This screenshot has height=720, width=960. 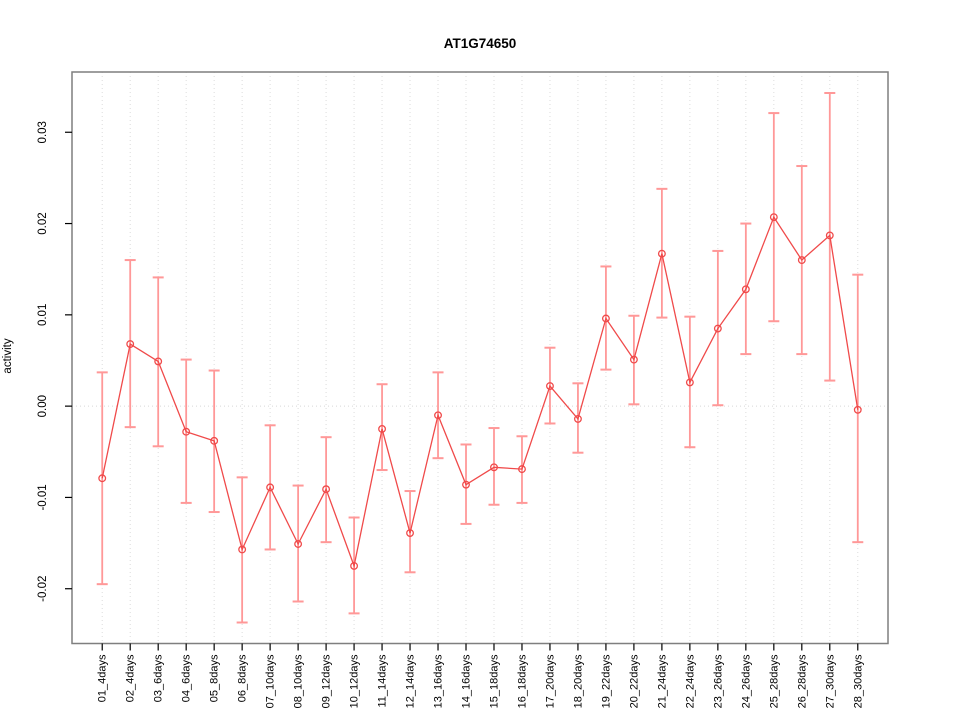 What do you see at coordinates (746, 681) in the screenshot?
I see `x-tick-label: 24_26days` at bounding box center [746, 681].